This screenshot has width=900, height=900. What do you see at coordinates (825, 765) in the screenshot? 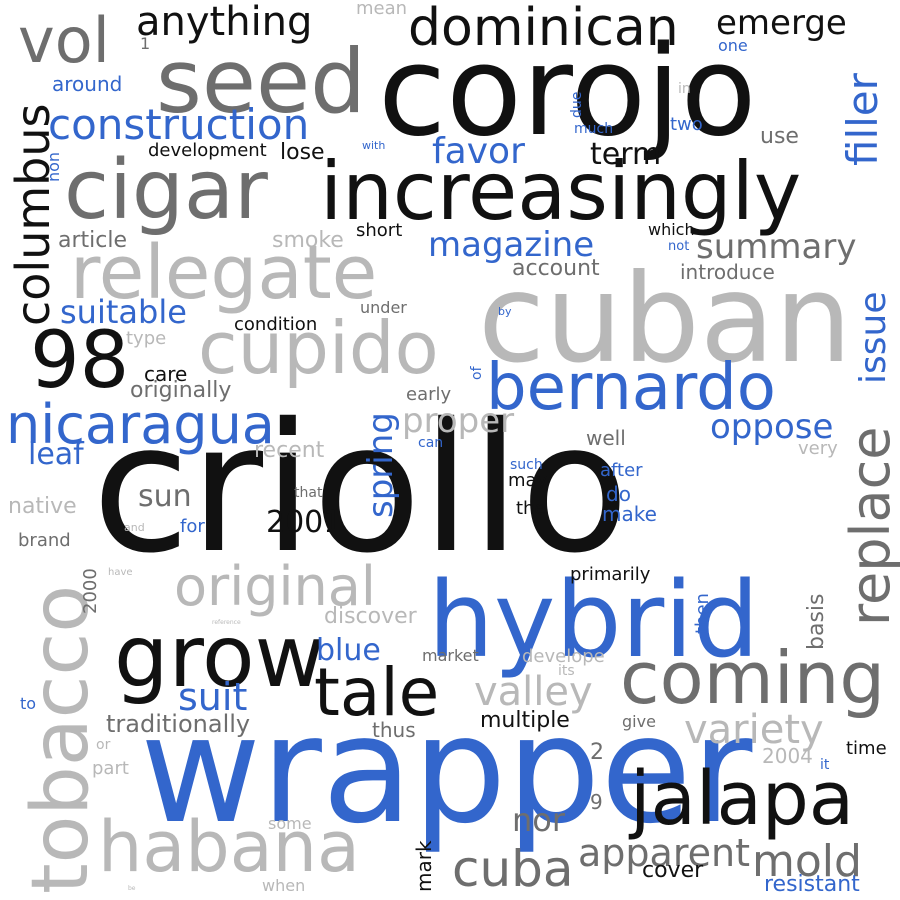
I see `word-it: it` at bounding box center [825, 765].